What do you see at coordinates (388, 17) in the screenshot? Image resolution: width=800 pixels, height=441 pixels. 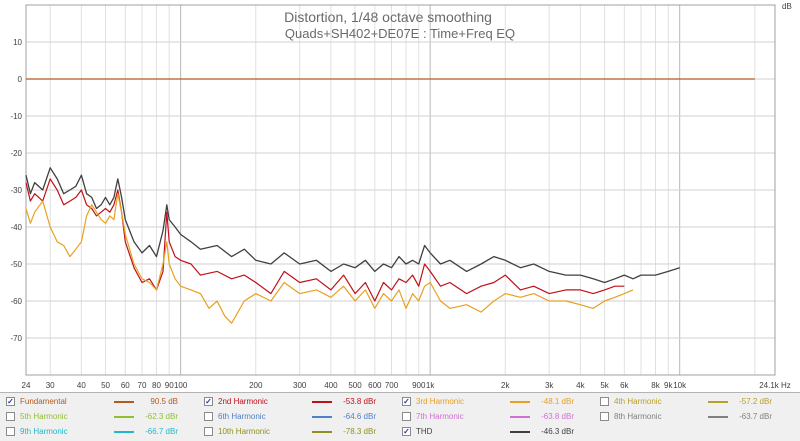 I see `chart-title: Distortion, 1/48 octave smoothing` at bounding box center [388, 17].